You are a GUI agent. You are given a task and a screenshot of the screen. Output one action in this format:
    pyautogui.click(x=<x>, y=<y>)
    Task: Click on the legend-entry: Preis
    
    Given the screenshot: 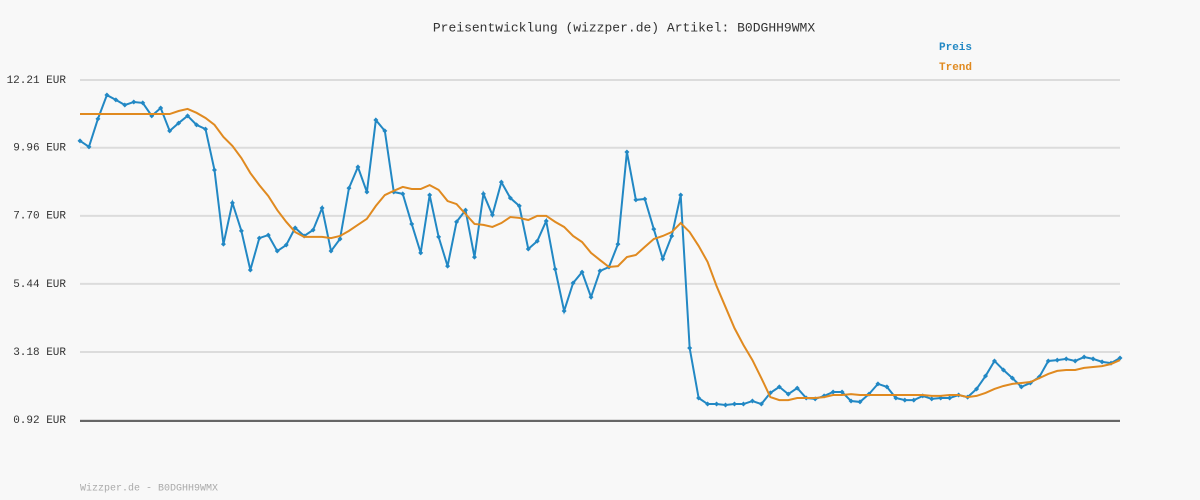 What is the action you would take?
    pyautogui.click(x=955, y=48)
    